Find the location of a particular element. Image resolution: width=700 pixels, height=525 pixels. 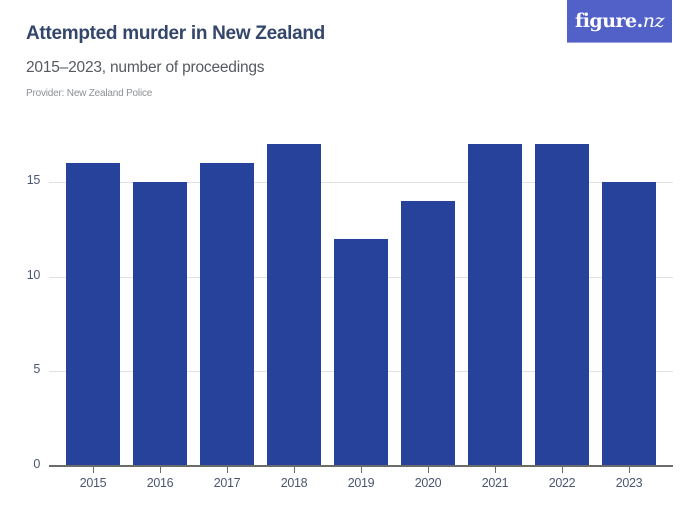

x-tick-label: 2016 is located at coordinates (160, 483).